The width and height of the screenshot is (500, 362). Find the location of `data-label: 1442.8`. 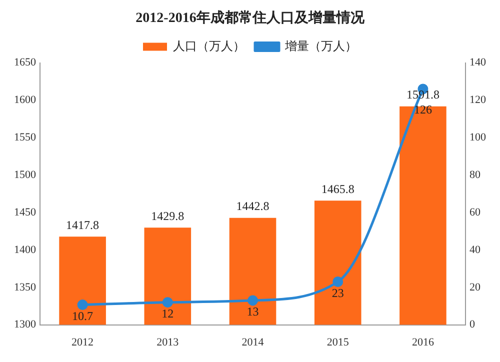

data-label: 1442.8 is located at coordinates (253, 206).